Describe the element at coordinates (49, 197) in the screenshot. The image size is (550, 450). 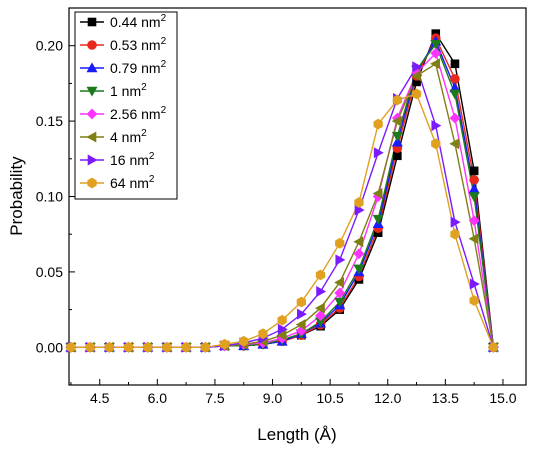
I see `y-tick-label: 0.10` at that location.